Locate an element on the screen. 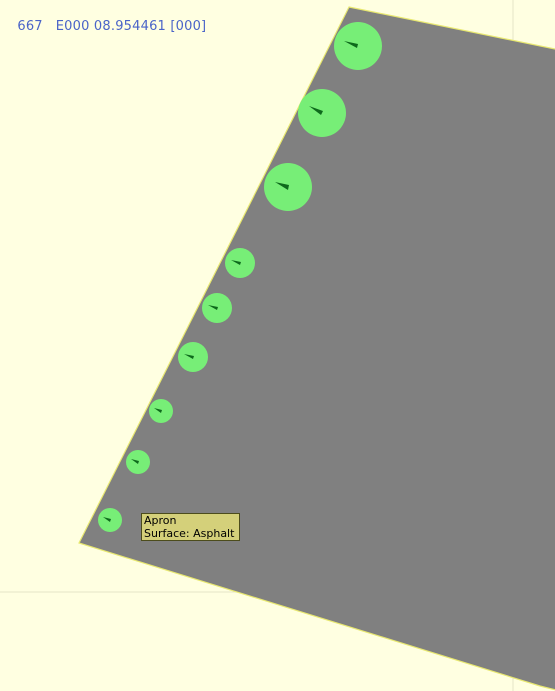 The height and width of the screenshot is (691, 555). tooltip-surface: Surface: Asphalt is located at coordinates (189, 533).